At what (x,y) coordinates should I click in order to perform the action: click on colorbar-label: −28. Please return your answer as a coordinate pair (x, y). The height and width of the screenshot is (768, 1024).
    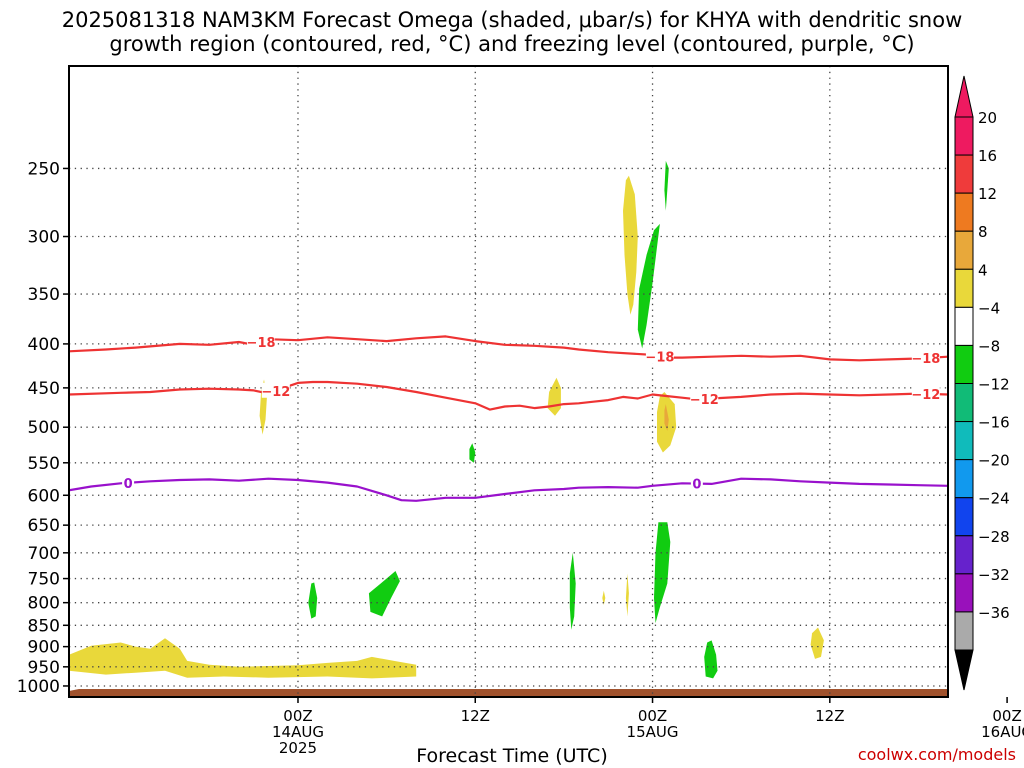
    Looking at the image, I should click on (994, 537).